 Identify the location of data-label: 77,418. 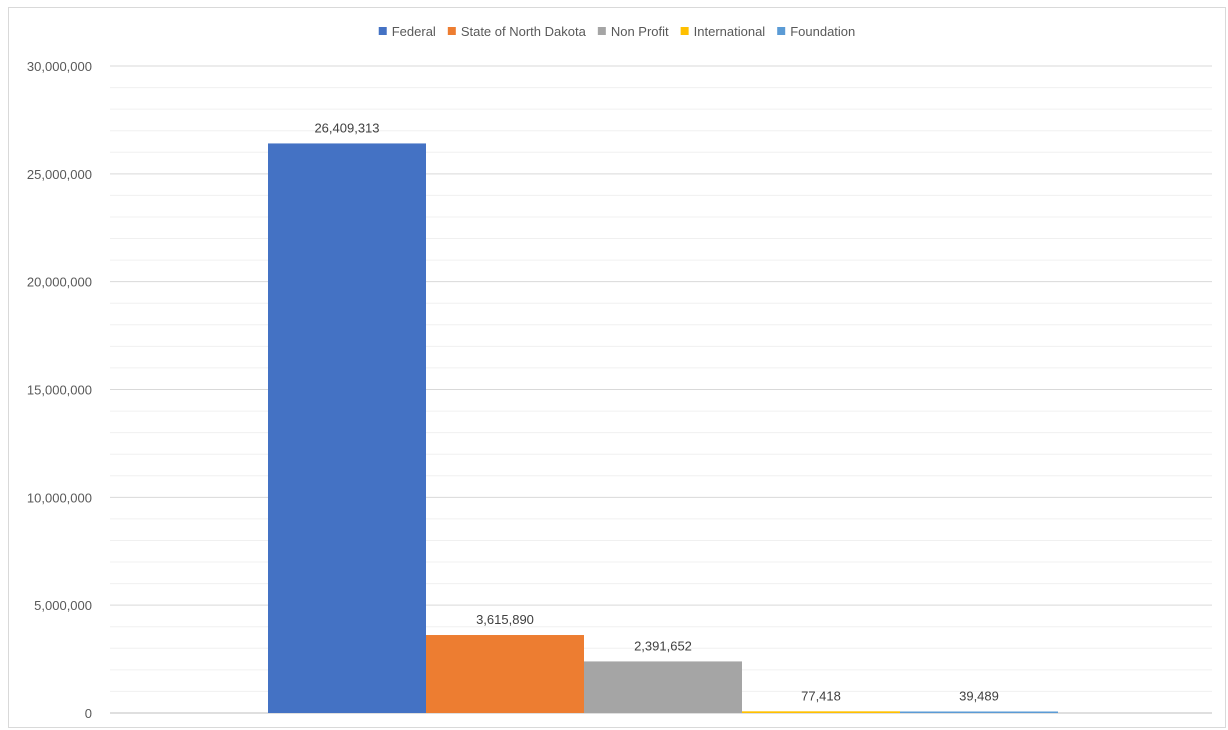
(821, 695).